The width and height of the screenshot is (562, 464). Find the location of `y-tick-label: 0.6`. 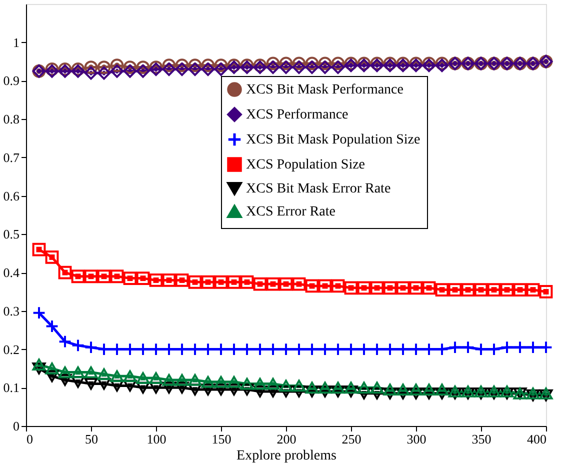

y-tick-label: 0.6 is located at coordinates (11, 196).